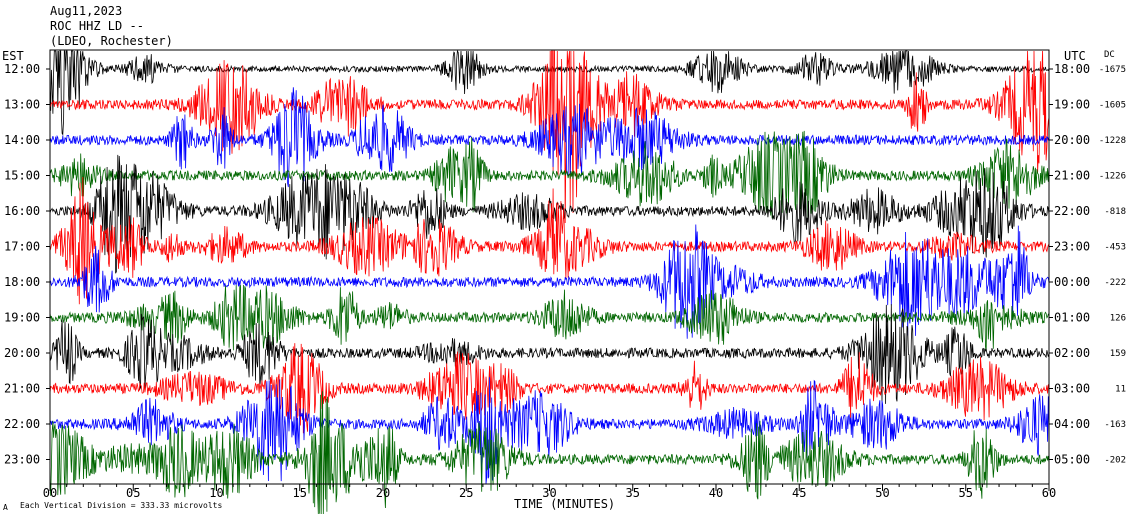 The height and width of the screenshot is (519, 1130). What do you see at coordinates (1072, 211) in the screenshot?
I see `utc-hour-label: 22:00` at bounding box center [1072, 211].